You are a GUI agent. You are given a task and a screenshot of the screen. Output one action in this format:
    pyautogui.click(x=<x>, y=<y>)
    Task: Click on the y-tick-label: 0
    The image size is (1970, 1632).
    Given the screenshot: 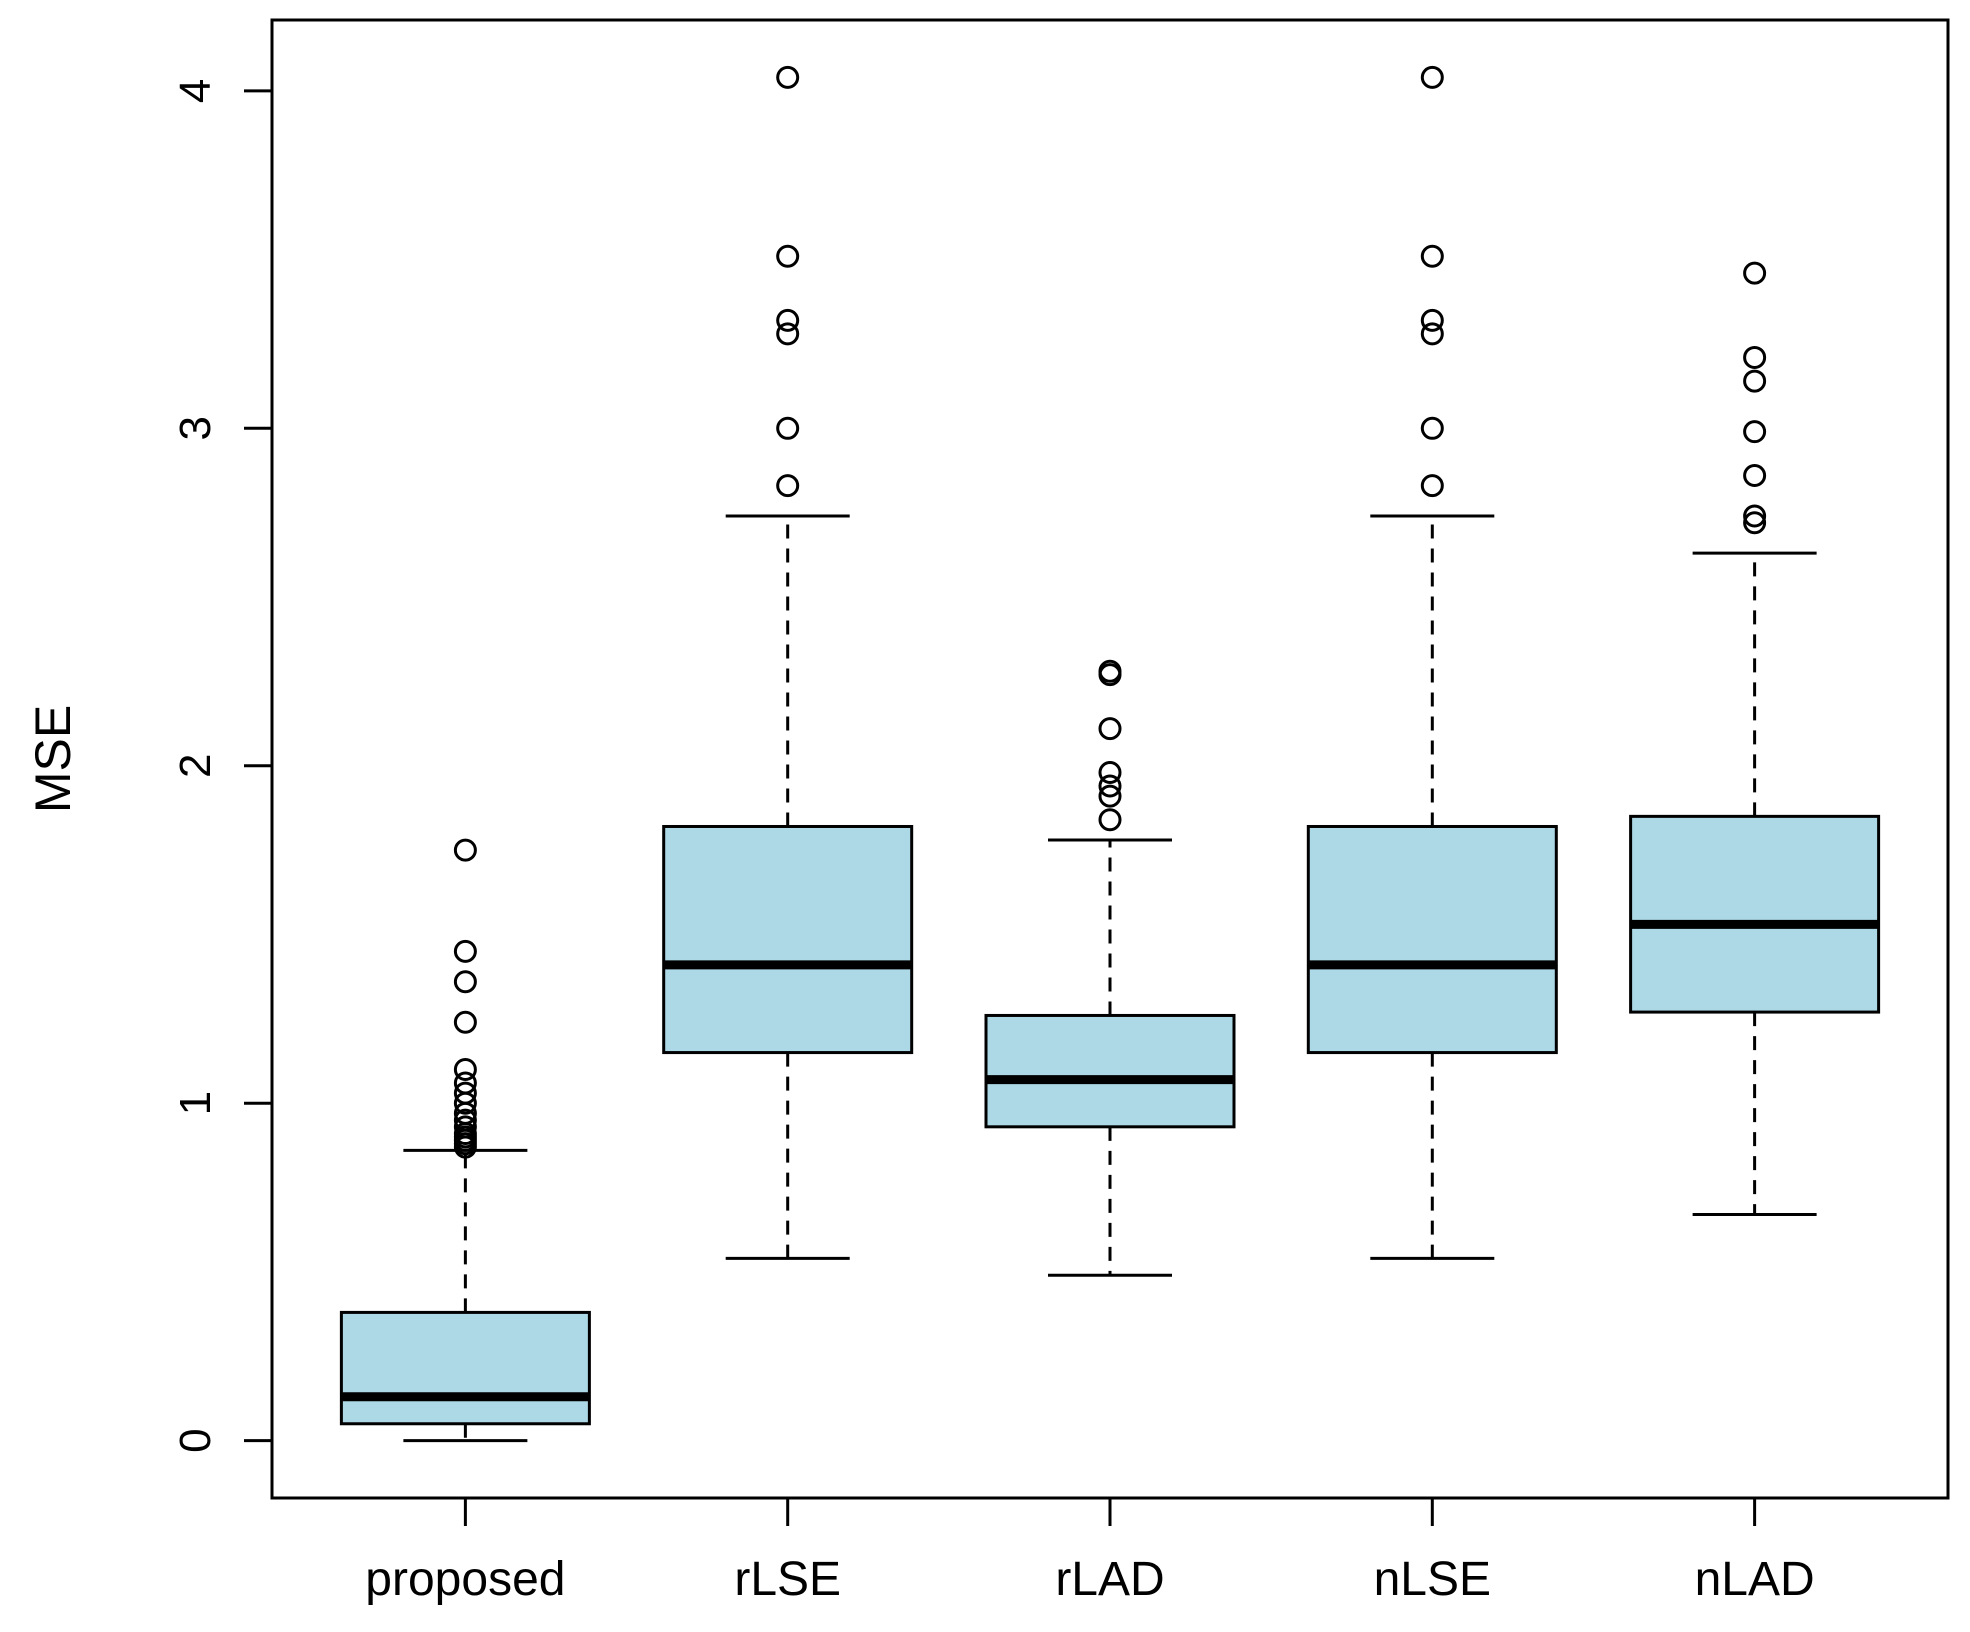 What is the action you would take?
    pyautogui.click(x=195, y=1440)
    